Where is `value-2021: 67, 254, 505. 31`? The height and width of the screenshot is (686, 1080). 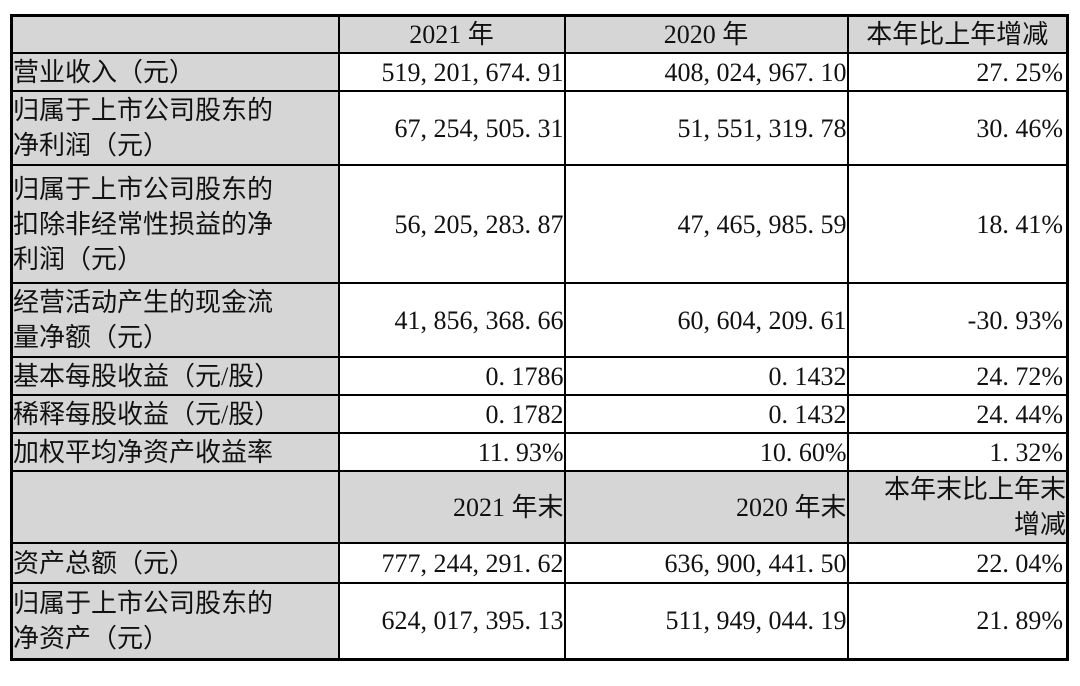 value-2021: 67, 254, 505. 31 is located at coordinates (451, 128).